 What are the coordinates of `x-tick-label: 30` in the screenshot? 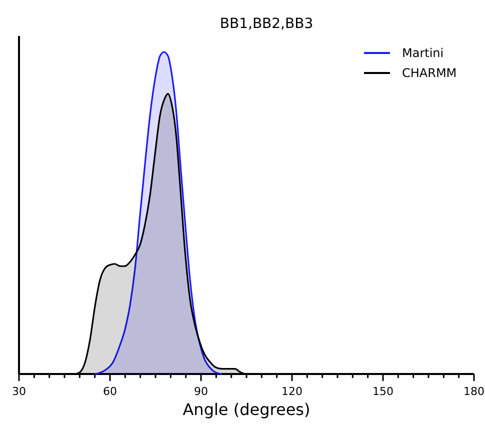 It's located at (19, 391).